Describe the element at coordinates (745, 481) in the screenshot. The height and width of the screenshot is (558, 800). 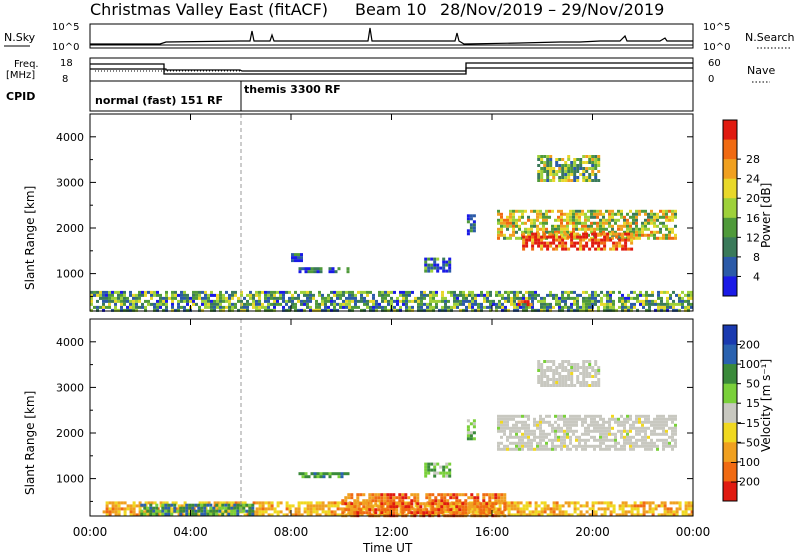
I see `colorbar-tick-label: −200` at that location.